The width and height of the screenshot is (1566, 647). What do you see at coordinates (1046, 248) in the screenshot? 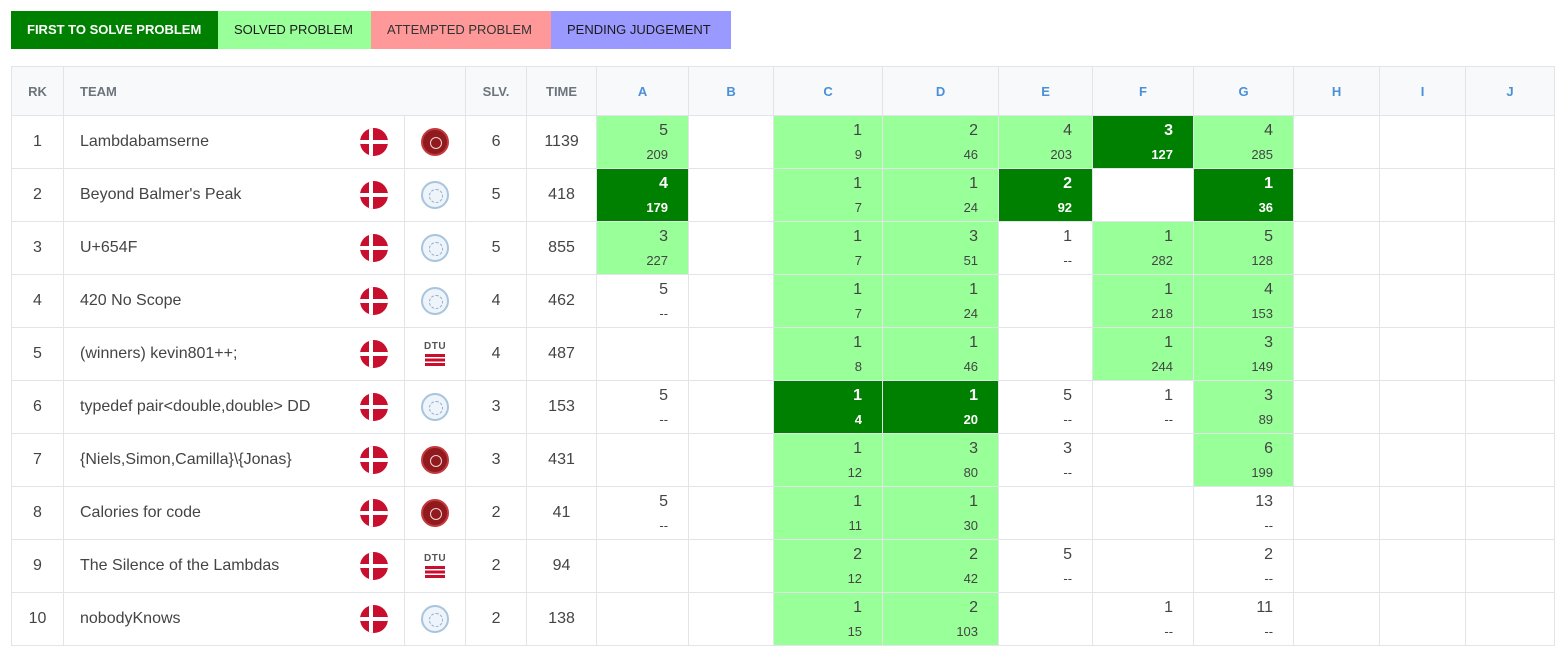
I see `problem-cell-e: 1 --` at bounding box center [1046, 248].